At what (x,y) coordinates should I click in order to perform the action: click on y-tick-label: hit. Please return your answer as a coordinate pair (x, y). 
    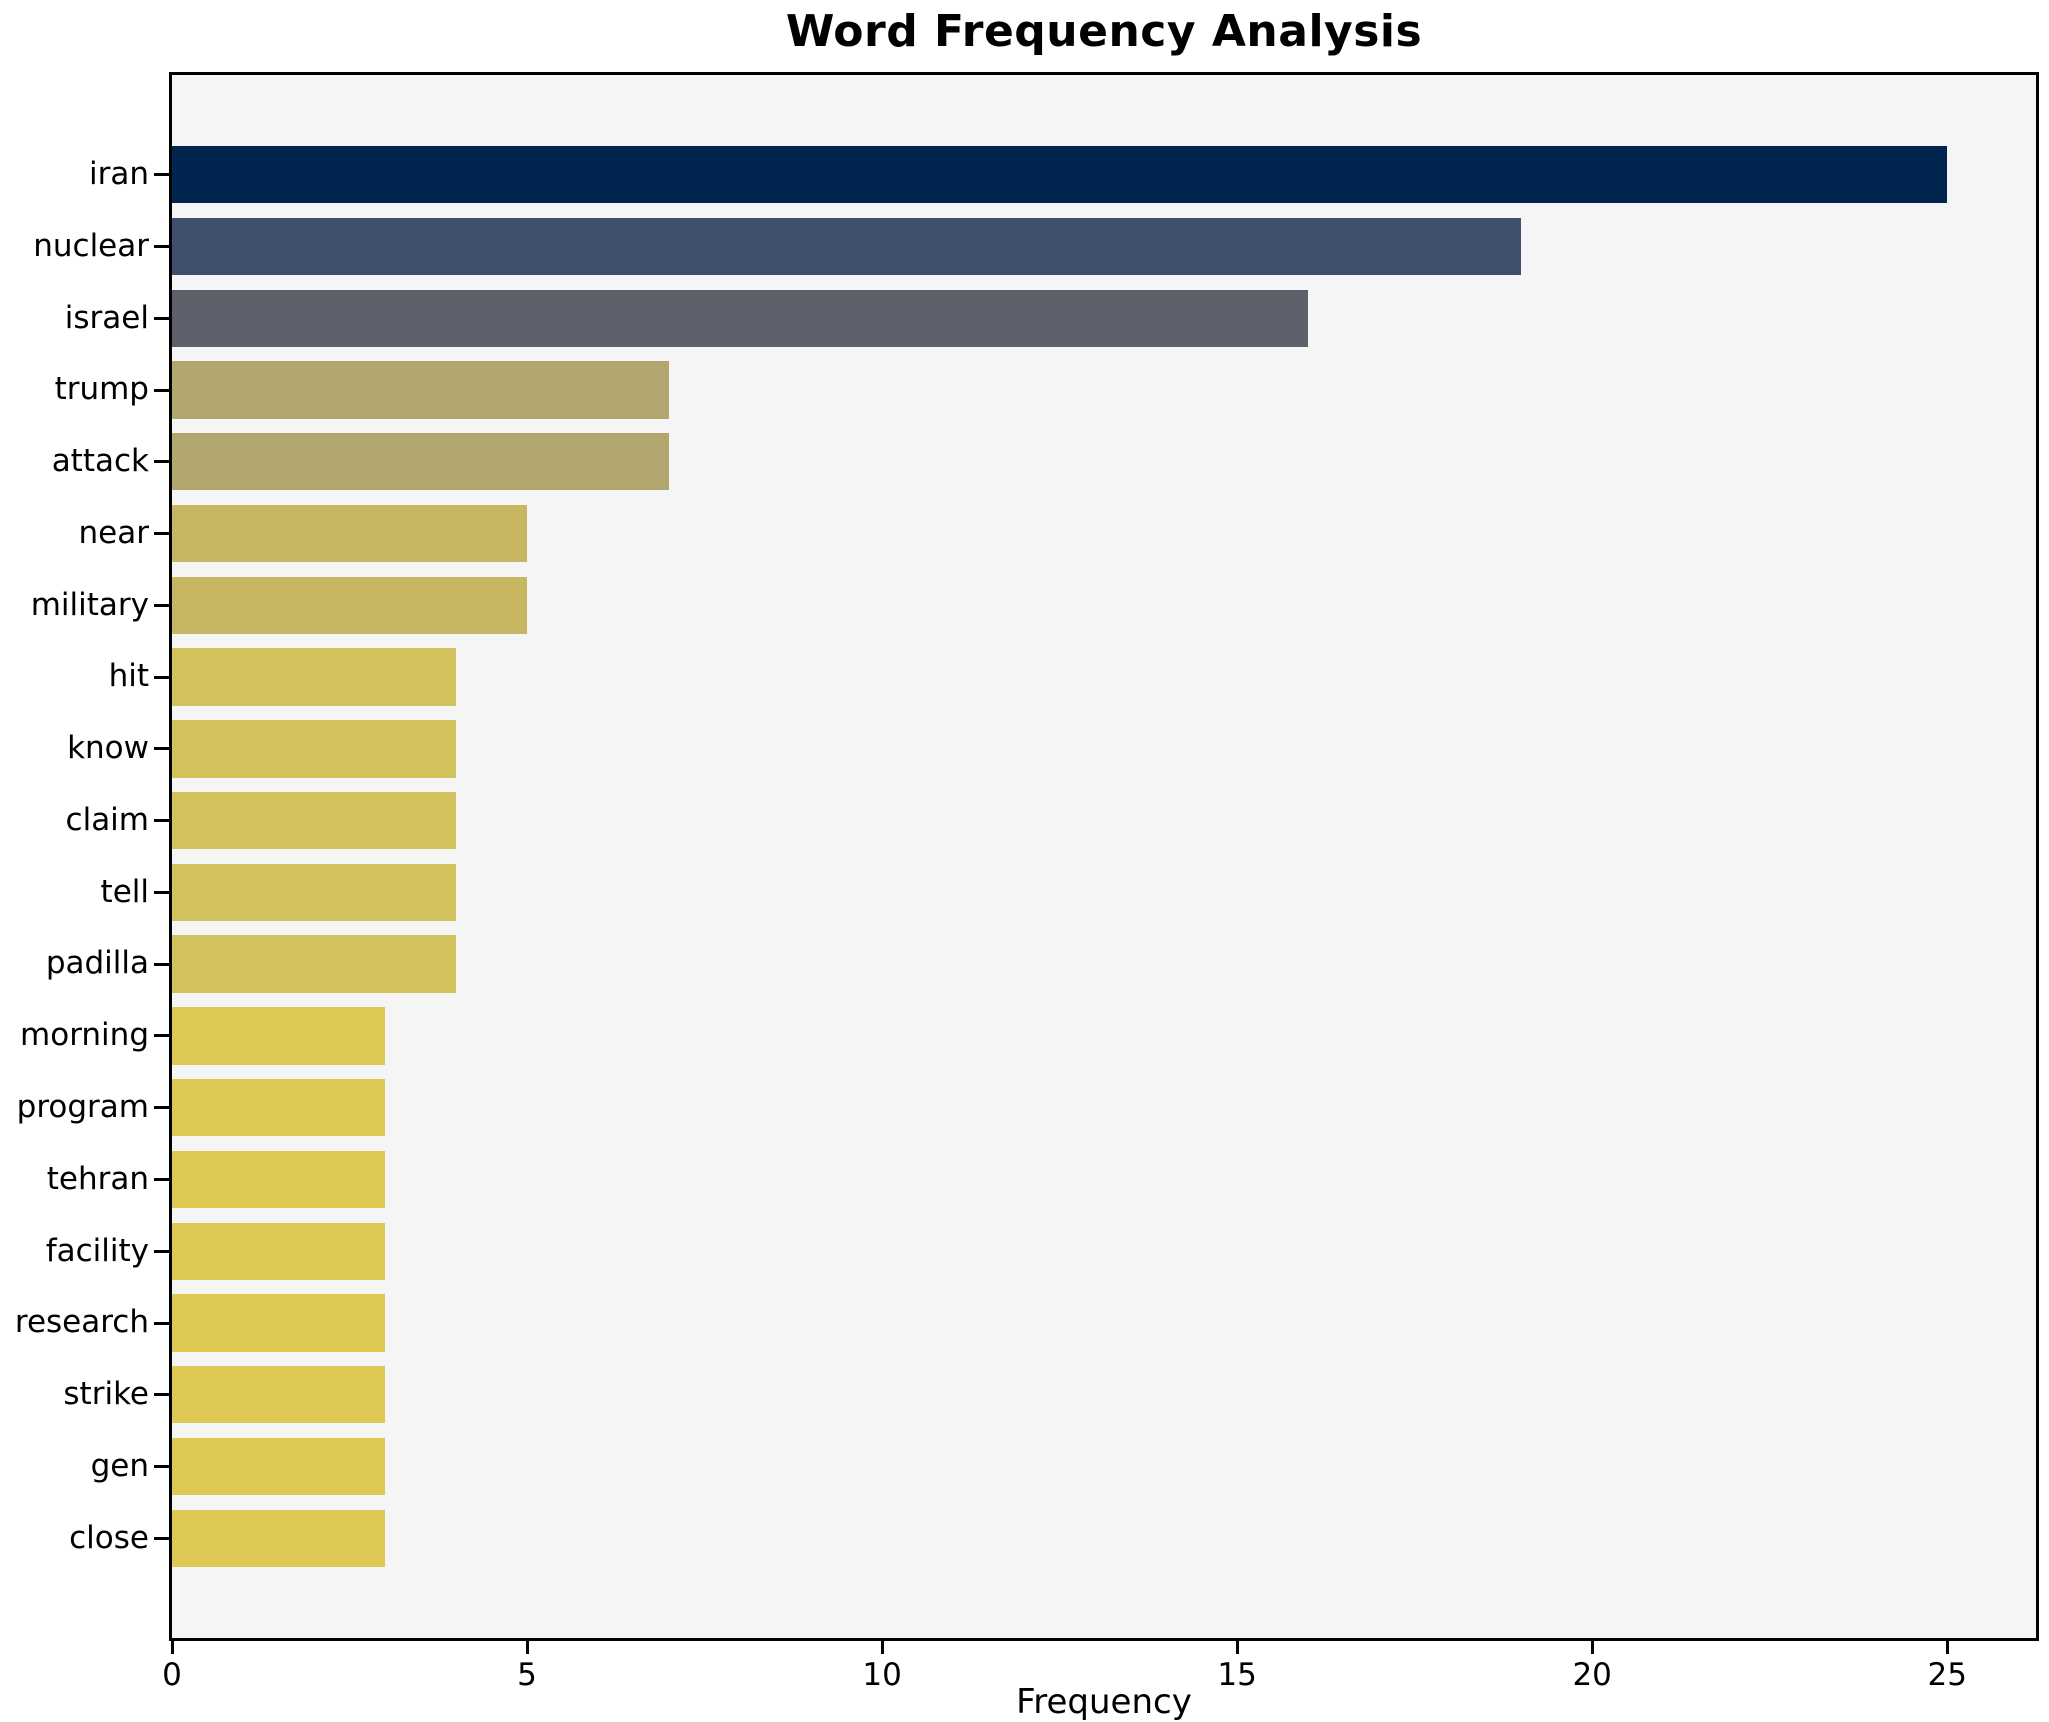
    Looking at the image, I should click on (128, 676).